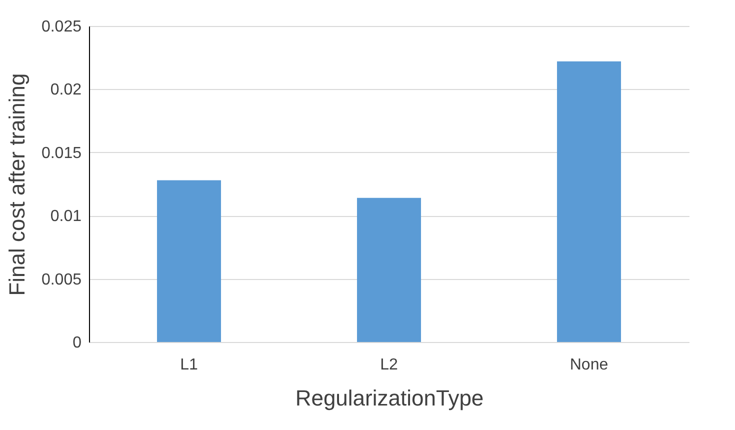 Image resolution: width=735 pixels, height=430 pixels. What do you see at coordinates (389, 365) in the screenshot?
I see `x-tick-label: L2` at bounding box center [389, 365].